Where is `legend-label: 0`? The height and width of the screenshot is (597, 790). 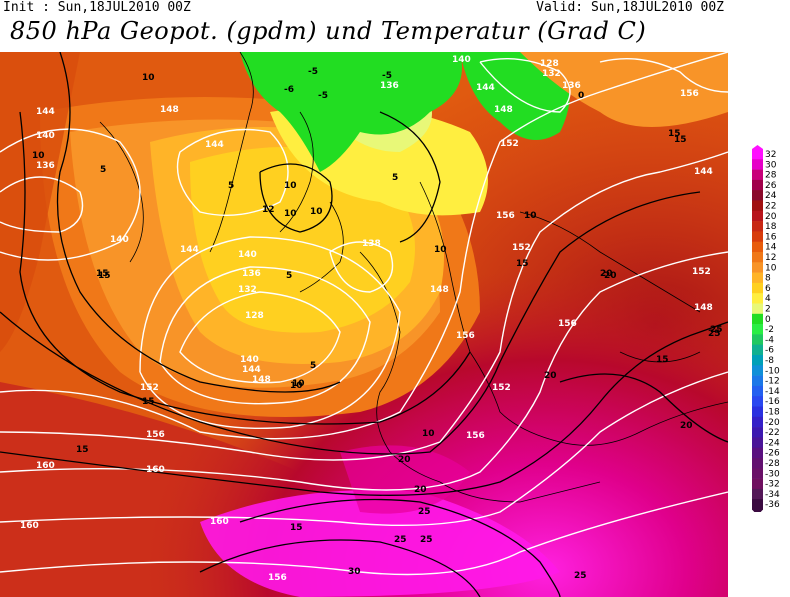 legend-label: 0 is located at coordinates (768, 320).